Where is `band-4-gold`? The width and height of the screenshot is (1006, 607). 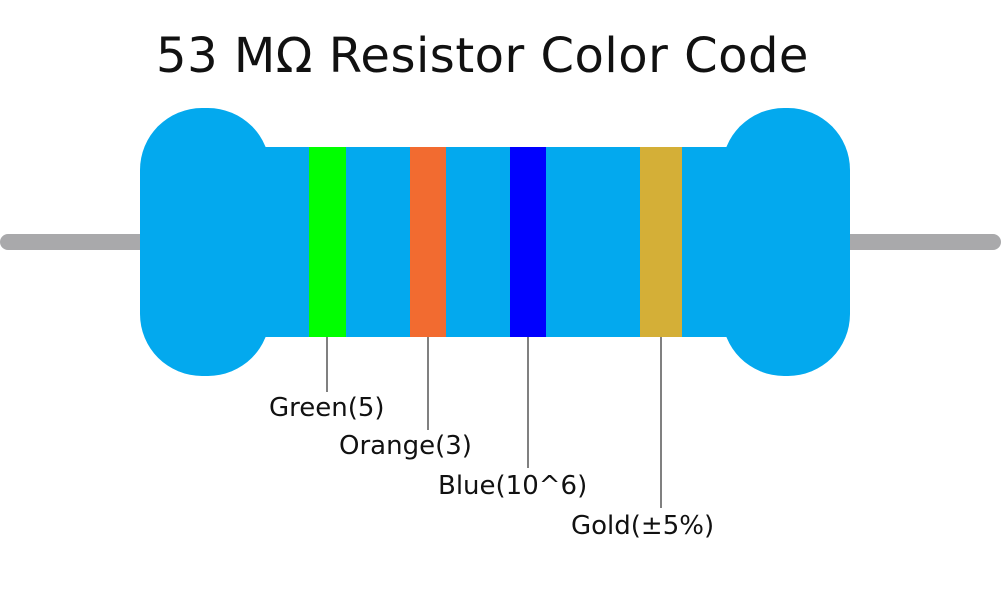
band-4-gold is located at coordinates (661, 242).